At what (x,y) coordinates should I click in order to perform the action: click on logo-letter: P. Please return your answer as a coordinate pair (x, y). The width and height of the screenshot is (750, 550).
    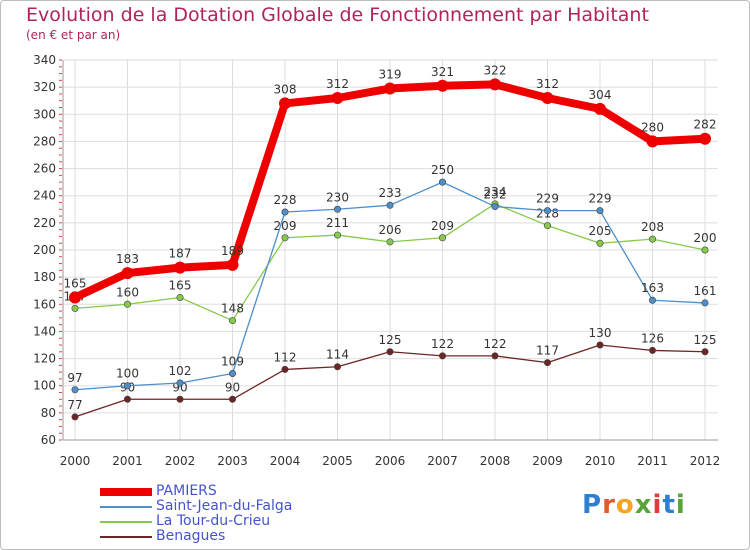
    Looking at the image, I should click on (592, 505).